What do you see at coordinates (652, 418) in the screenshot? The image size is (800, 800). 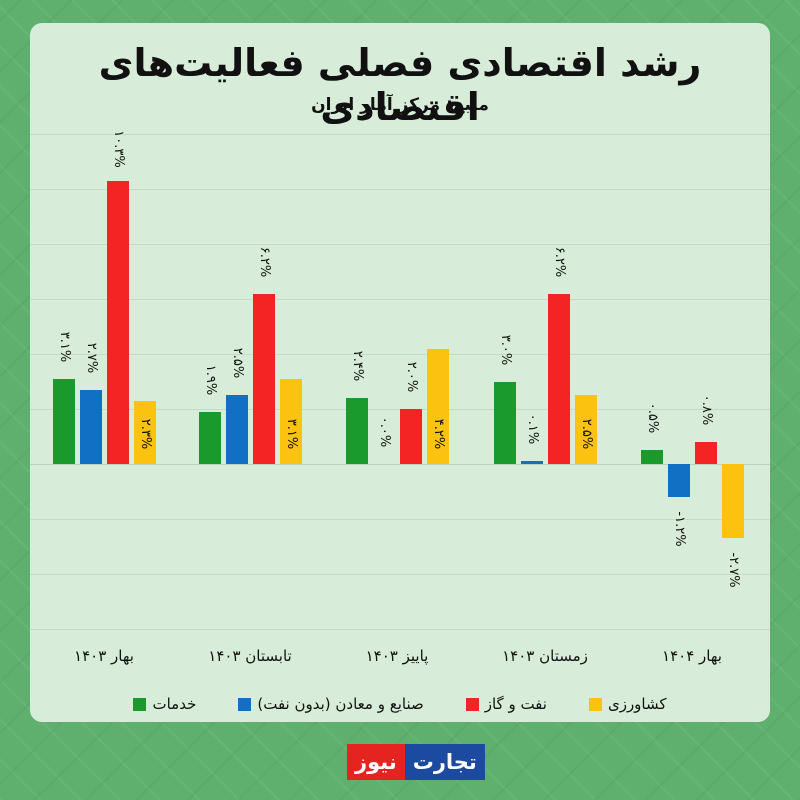 I see `bar-value-label: ۰.۵%` at bounding box center [652, 418].